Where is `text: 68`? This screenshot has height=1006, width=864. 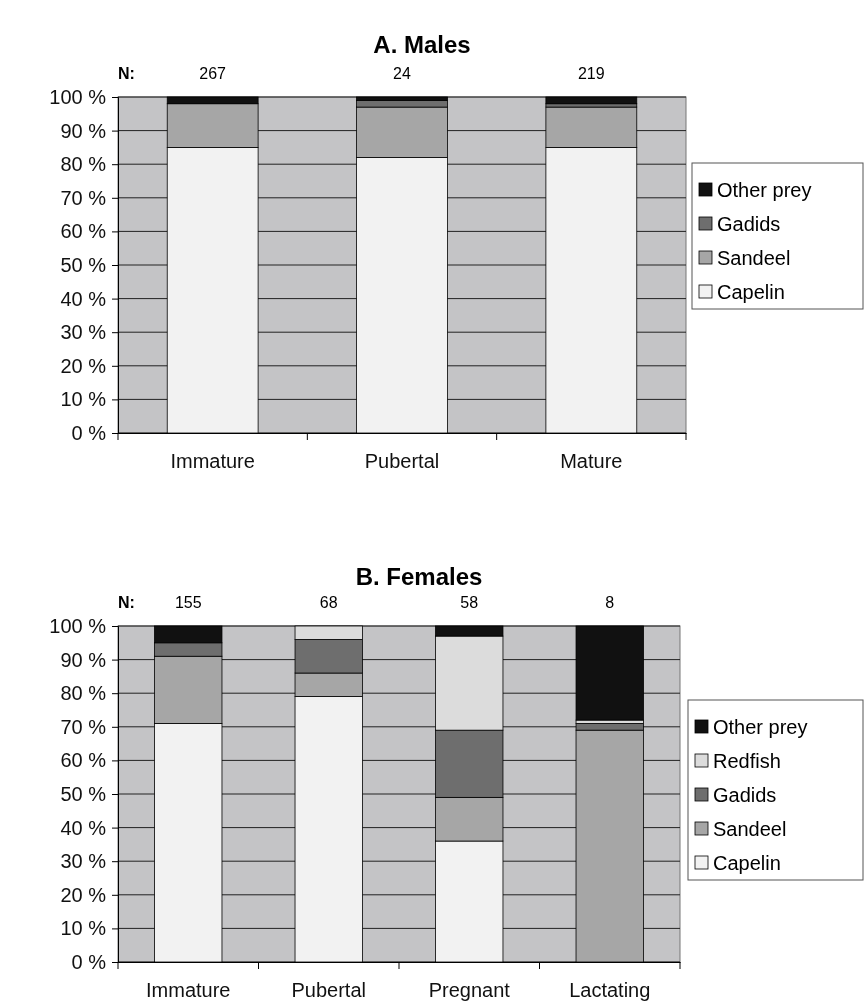
text: 68 is located at coordinates (328, 602).